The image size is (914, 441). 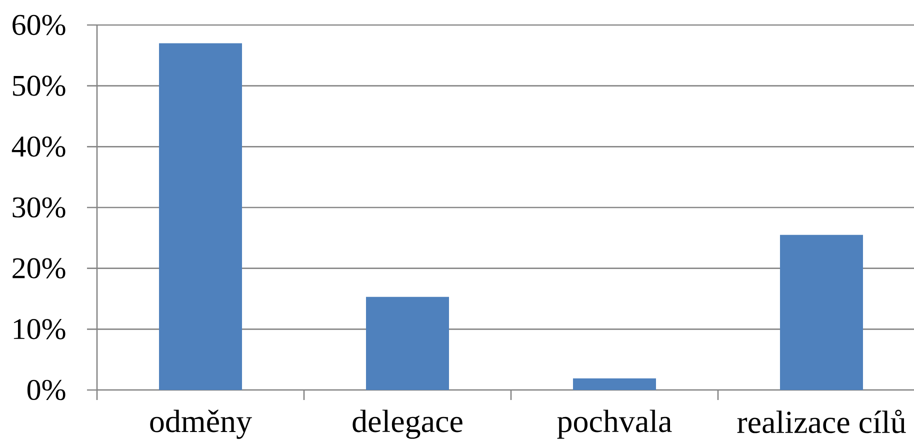 I want to click on x-tick-label: odměny, so click(x=201, y=424).